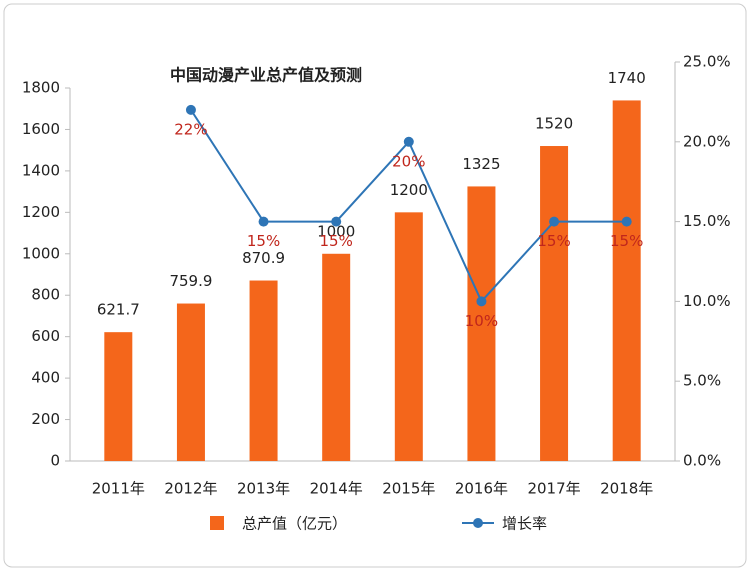 The width and height of the screenshot is (750, 571). Describe the element at coordinates (408, 161) in the screenshot. I see `line-value-label: 20%` at that location.